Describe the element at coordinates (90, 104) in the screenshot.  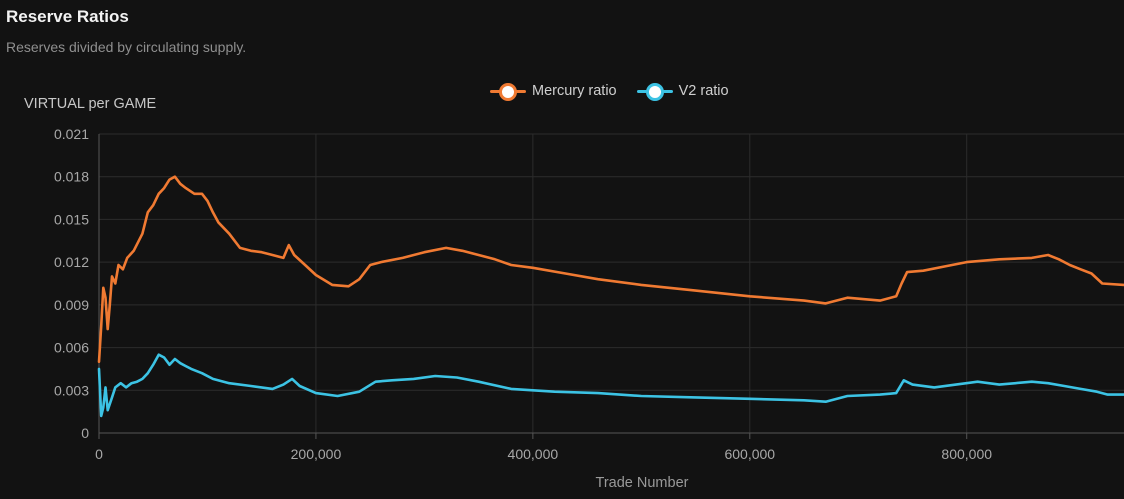
I see `y-axis-label: VIRTUAL per GAME` at that location.